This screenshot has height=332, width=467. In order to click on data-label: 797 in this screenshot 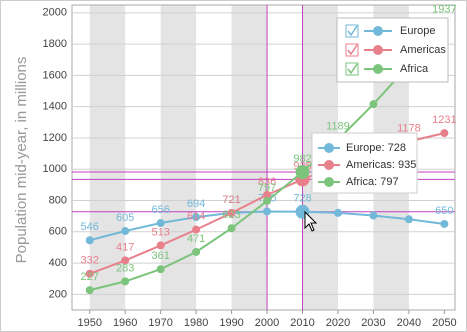, I will do `click(267, 188)`.